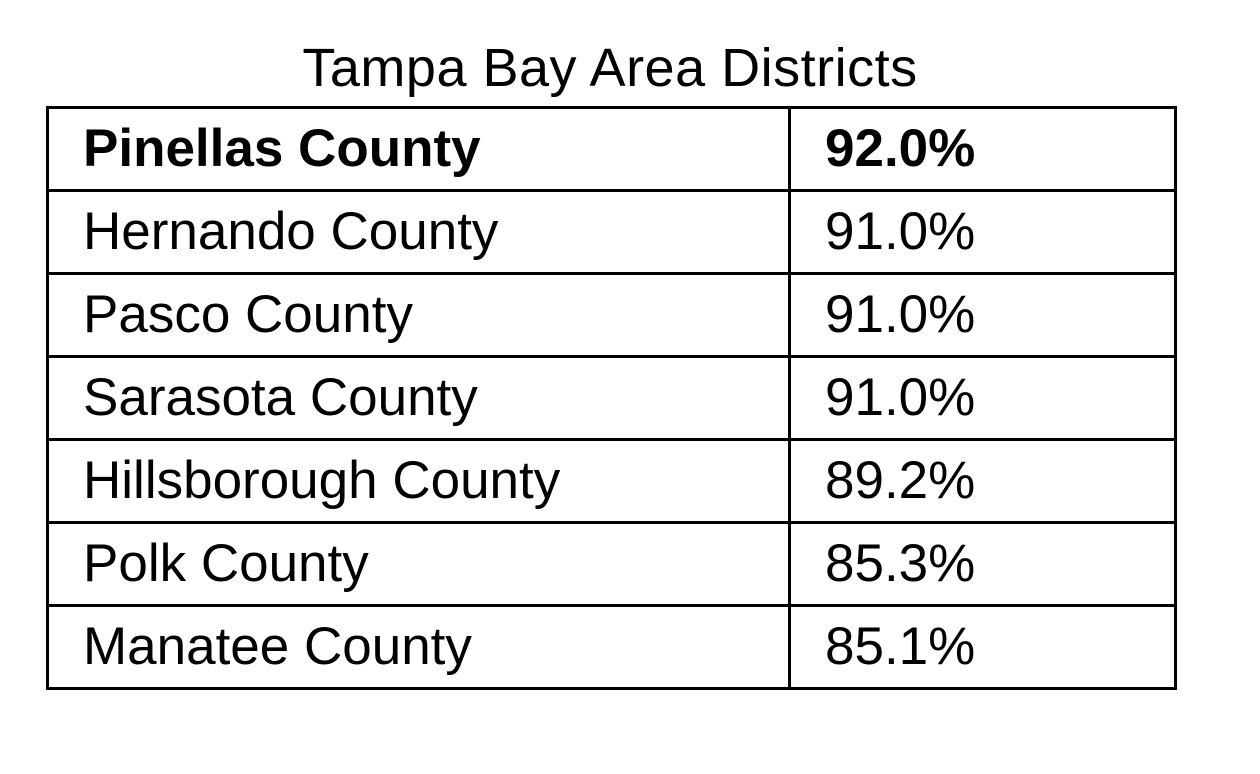 The height and width of the screenshot is (774, 1260). I want to click on percentage-cell: 85.3%, so click(982, 564).